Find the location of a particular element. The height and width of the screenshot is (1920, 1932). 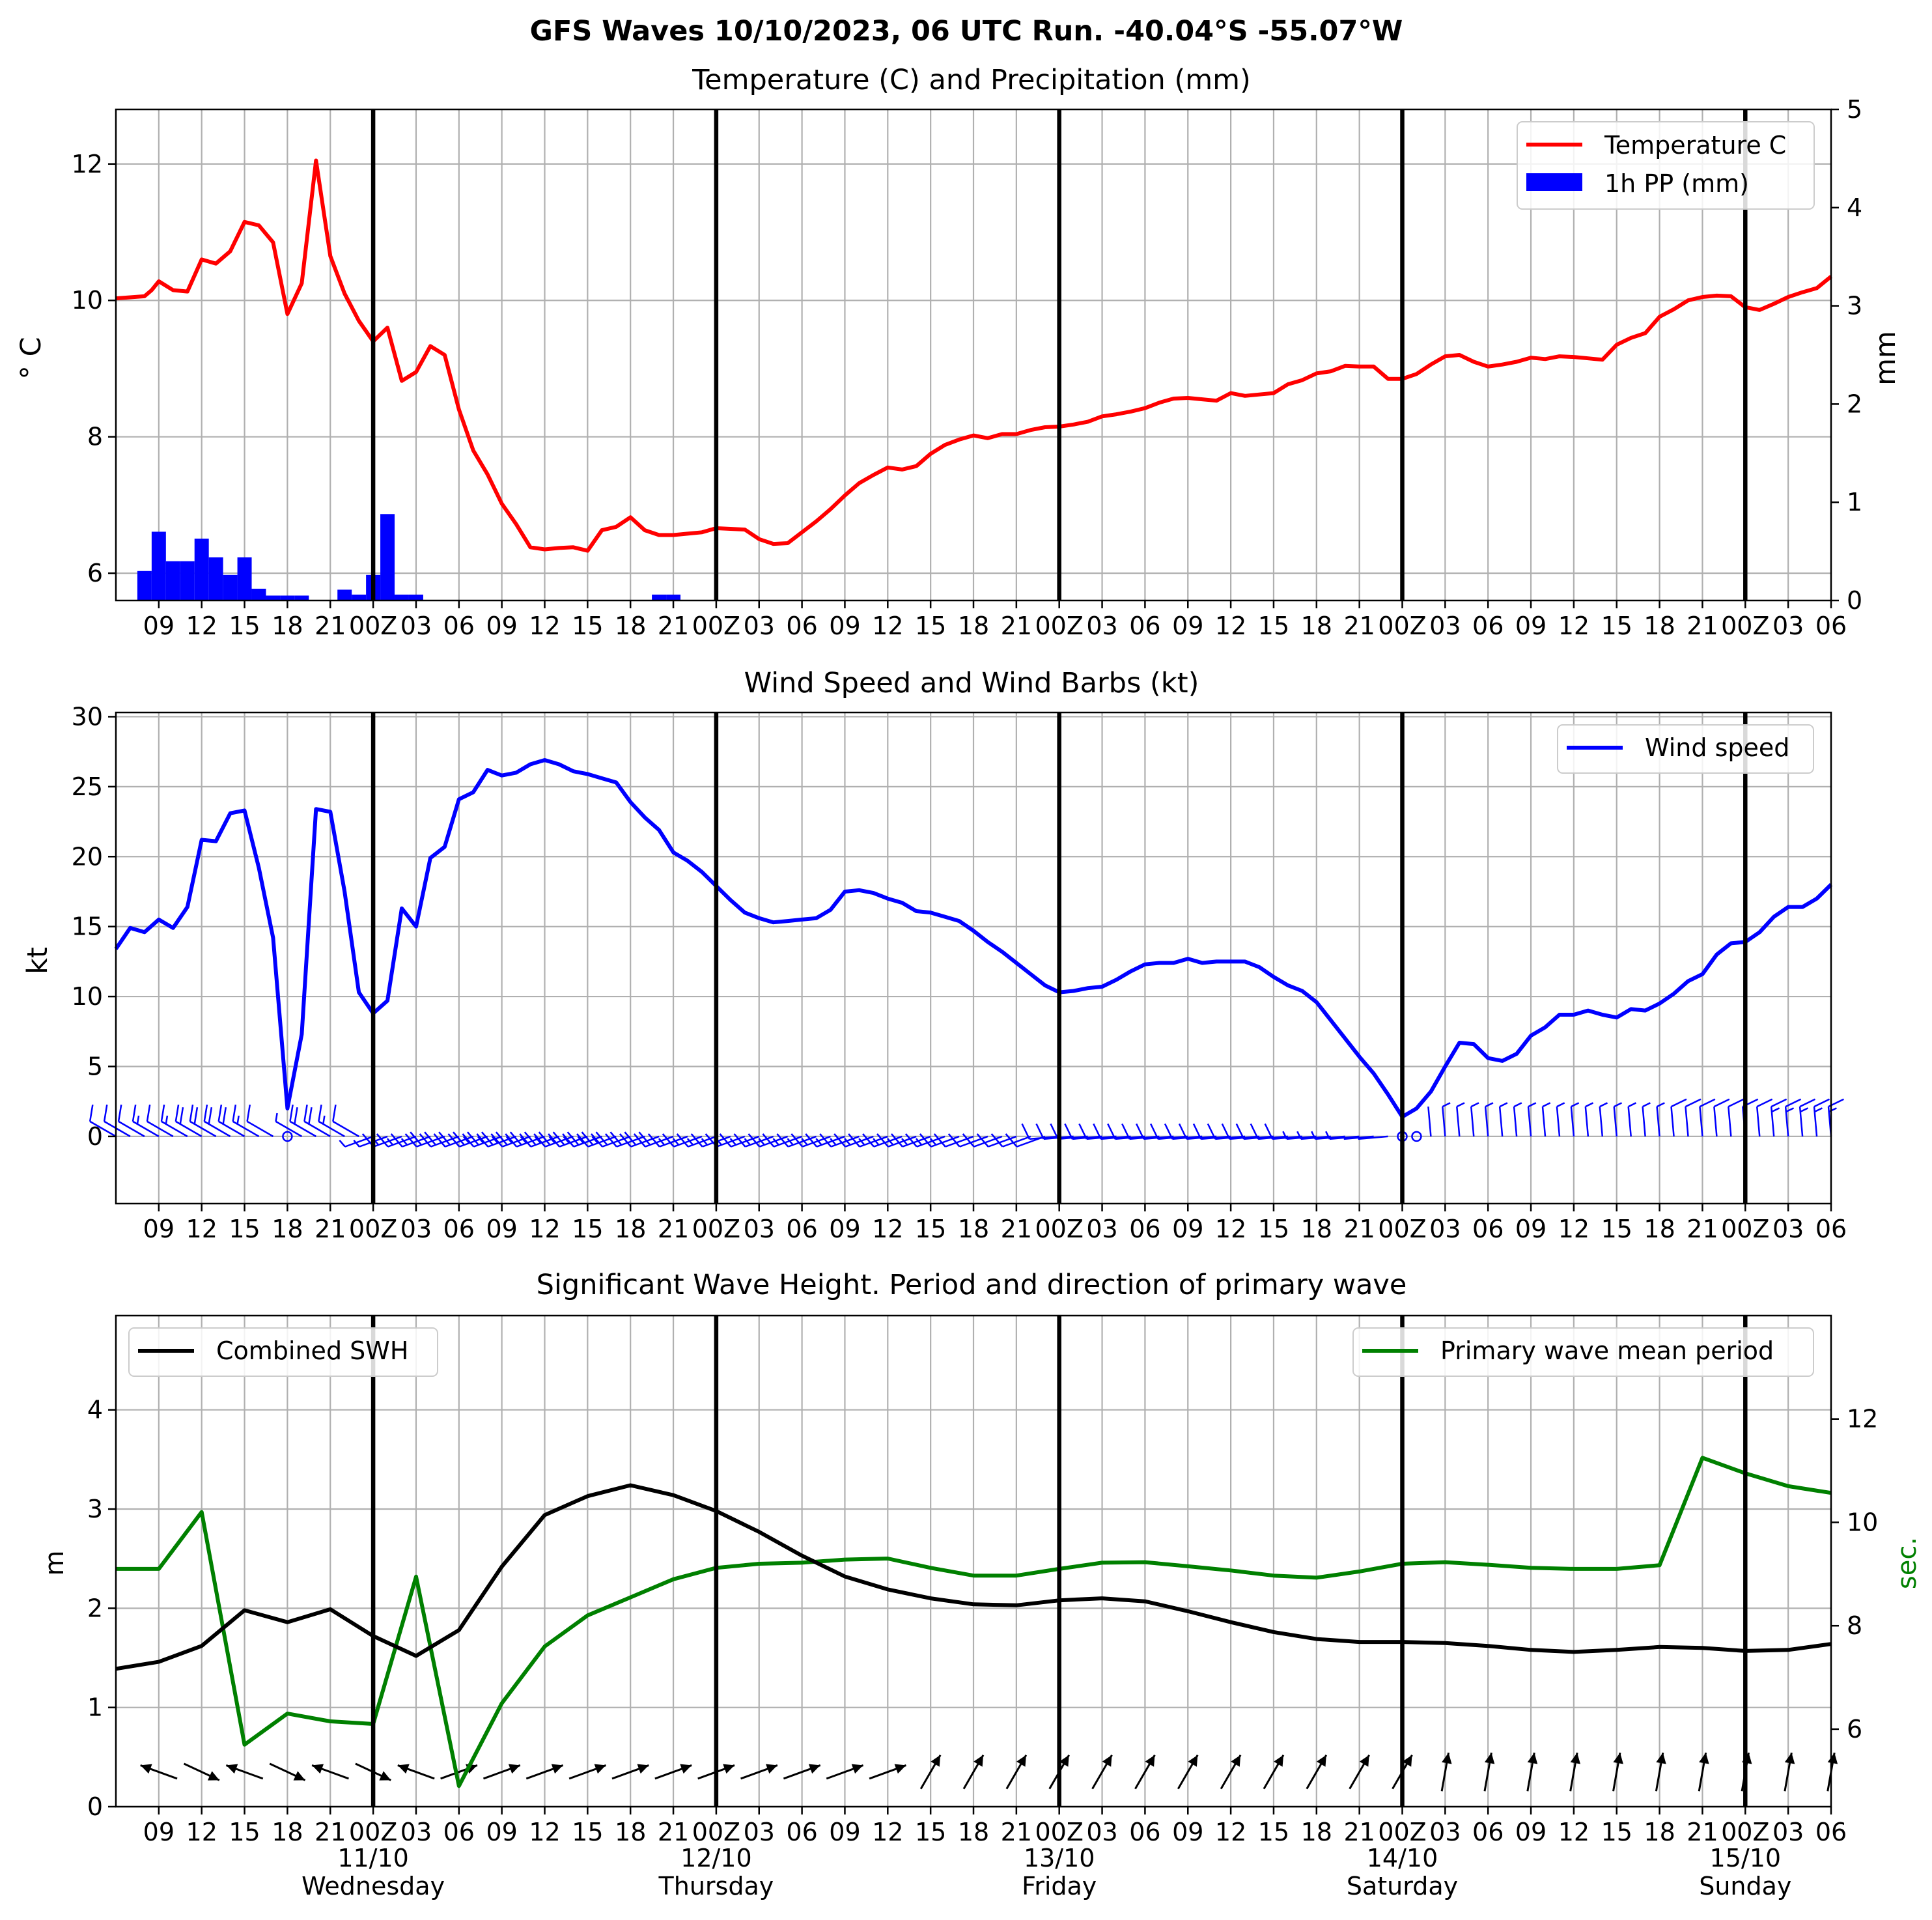

legend-box is located at coordinates (283, 1352).